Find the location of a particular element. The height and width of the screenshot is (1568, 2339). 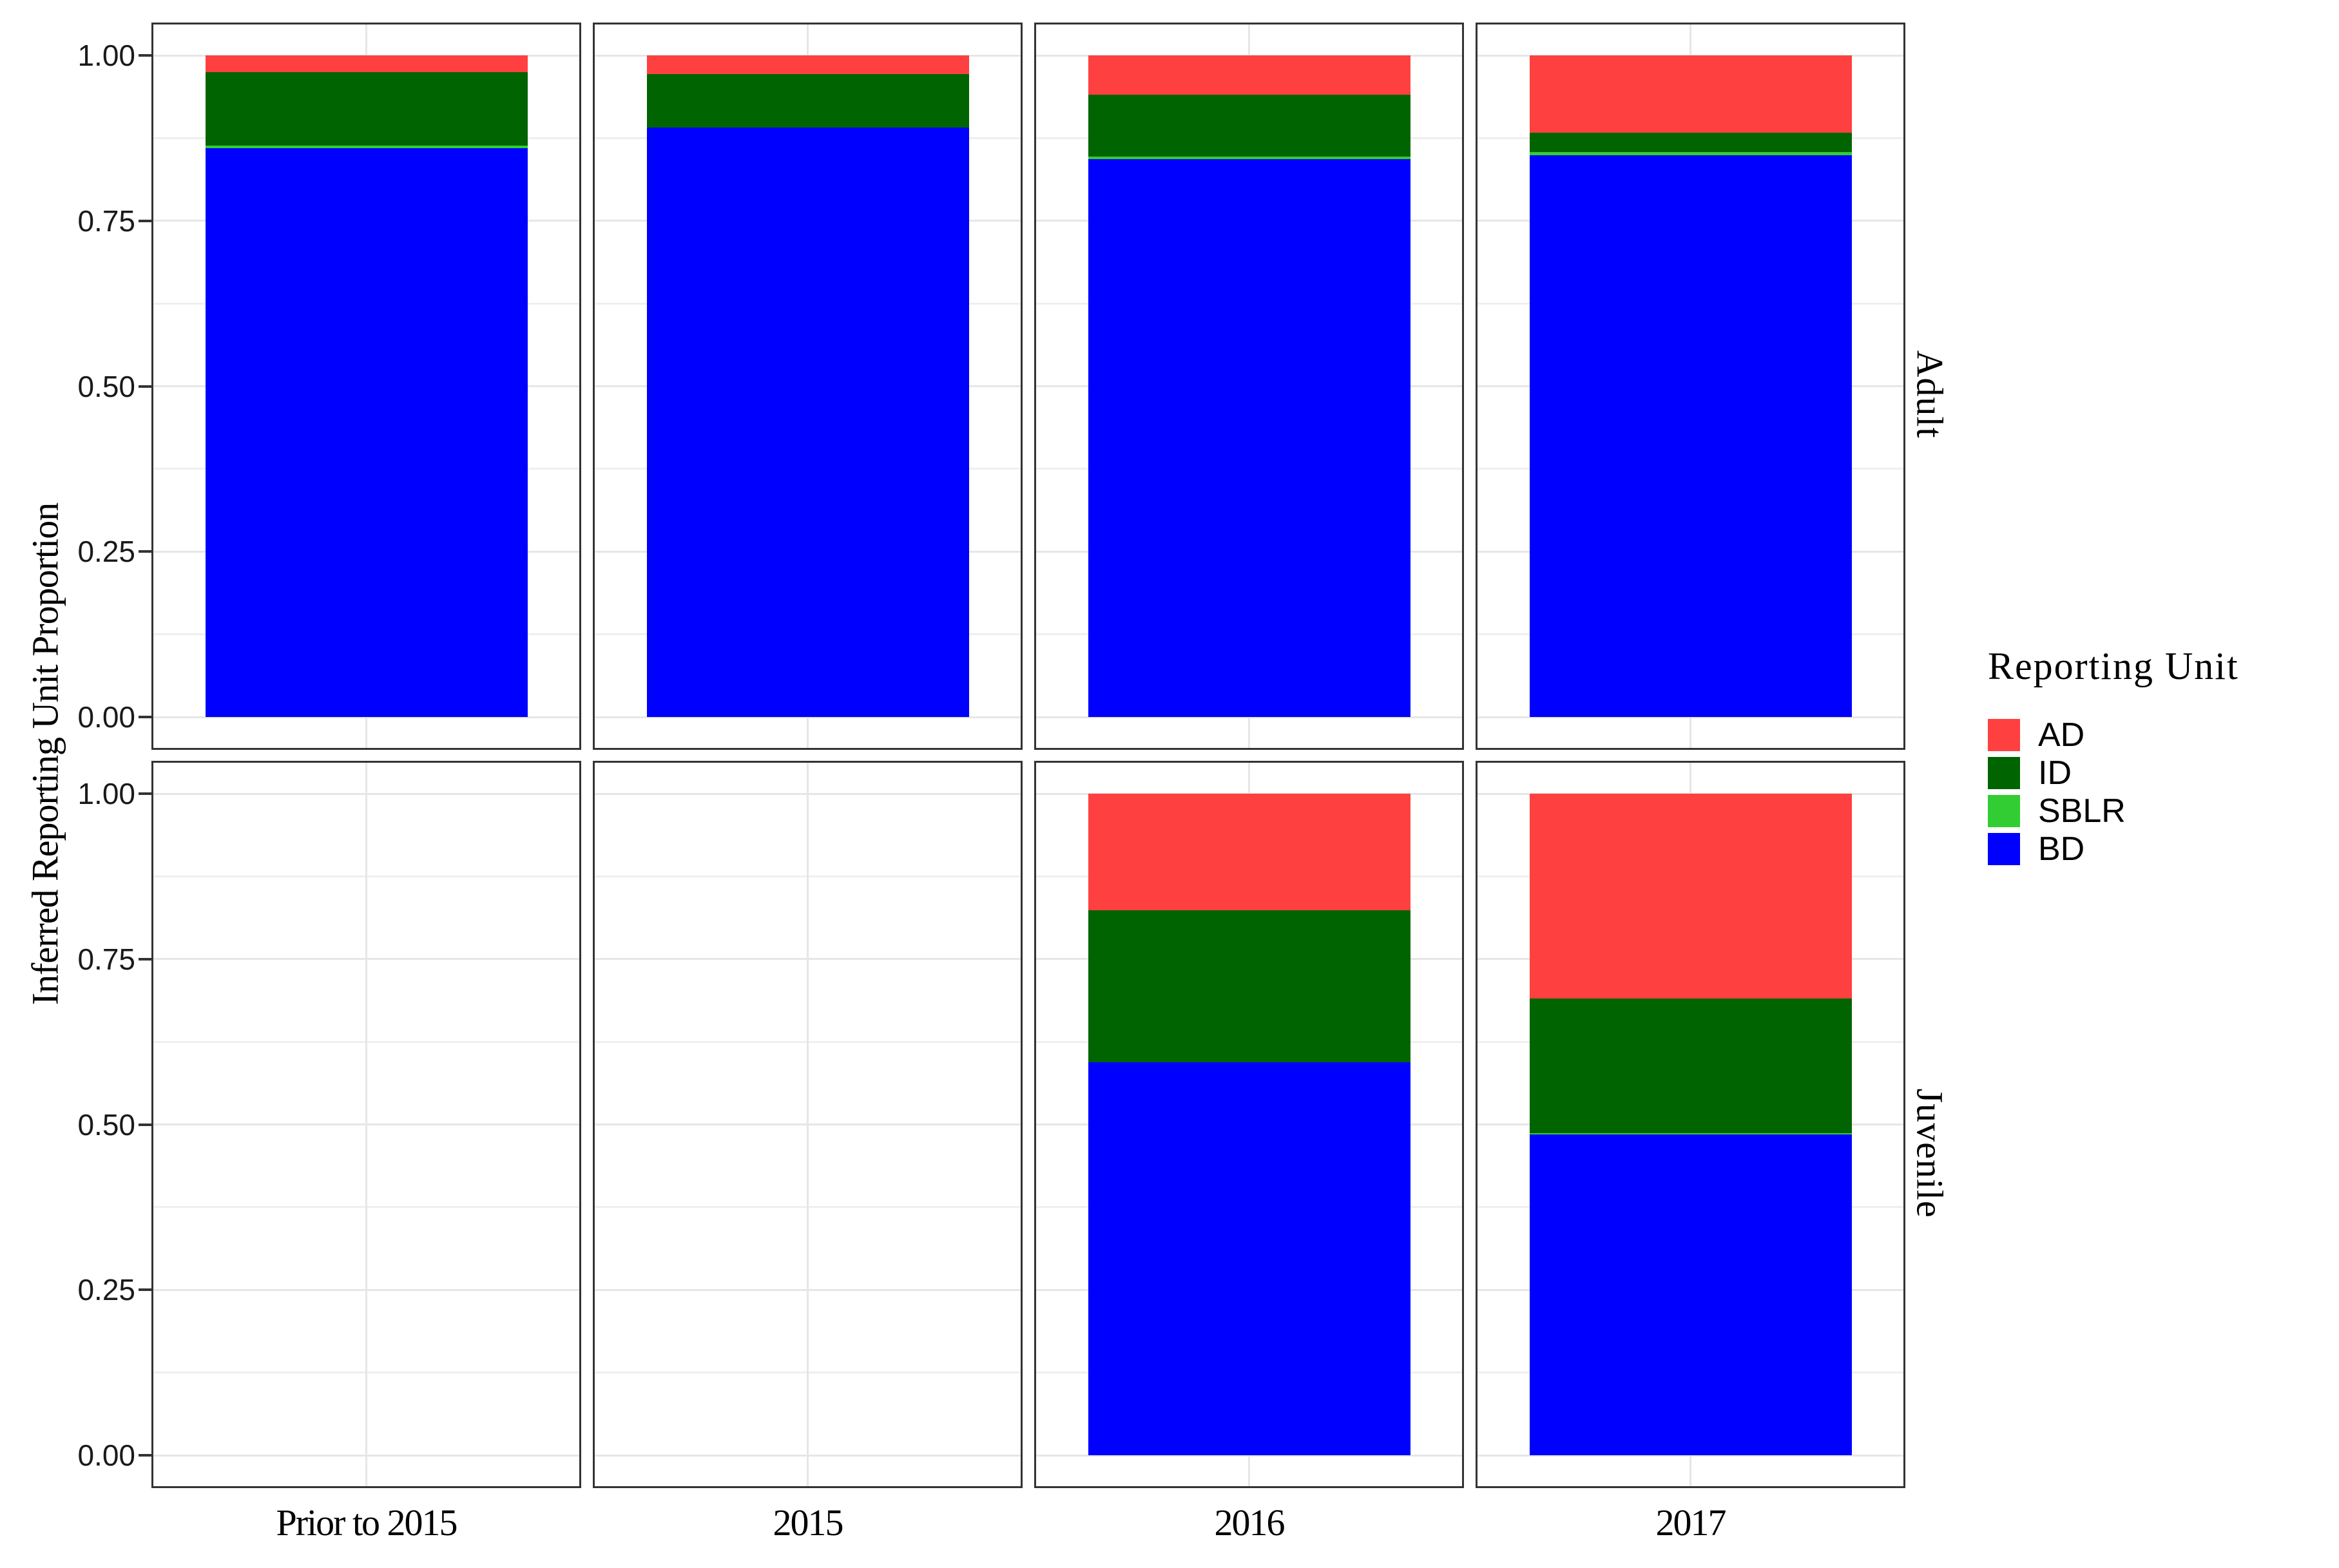

legend-label: SBLR is located at coordinates (2082, 811).